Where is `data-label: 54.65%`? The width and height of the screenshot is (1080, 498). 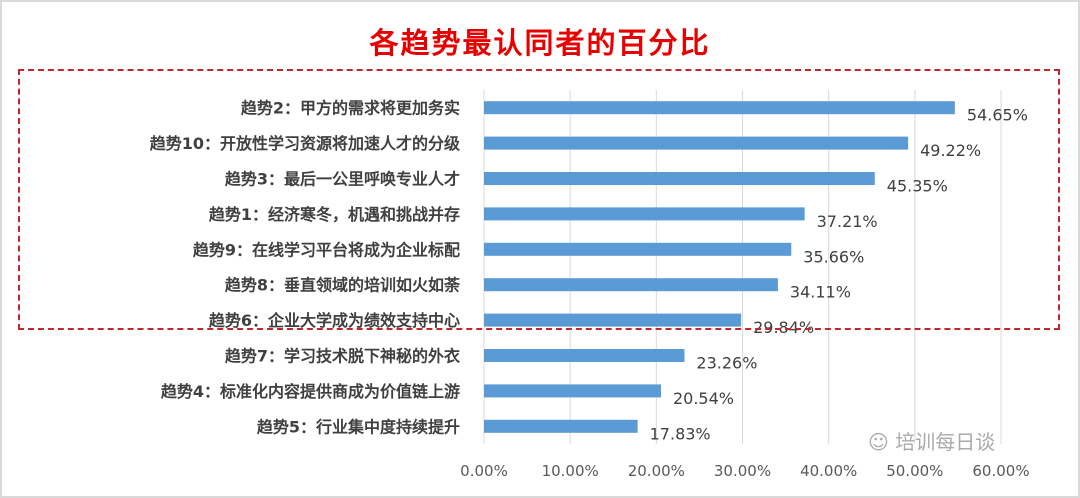 data-label: 54.65% is located at coordinates (997, 115).